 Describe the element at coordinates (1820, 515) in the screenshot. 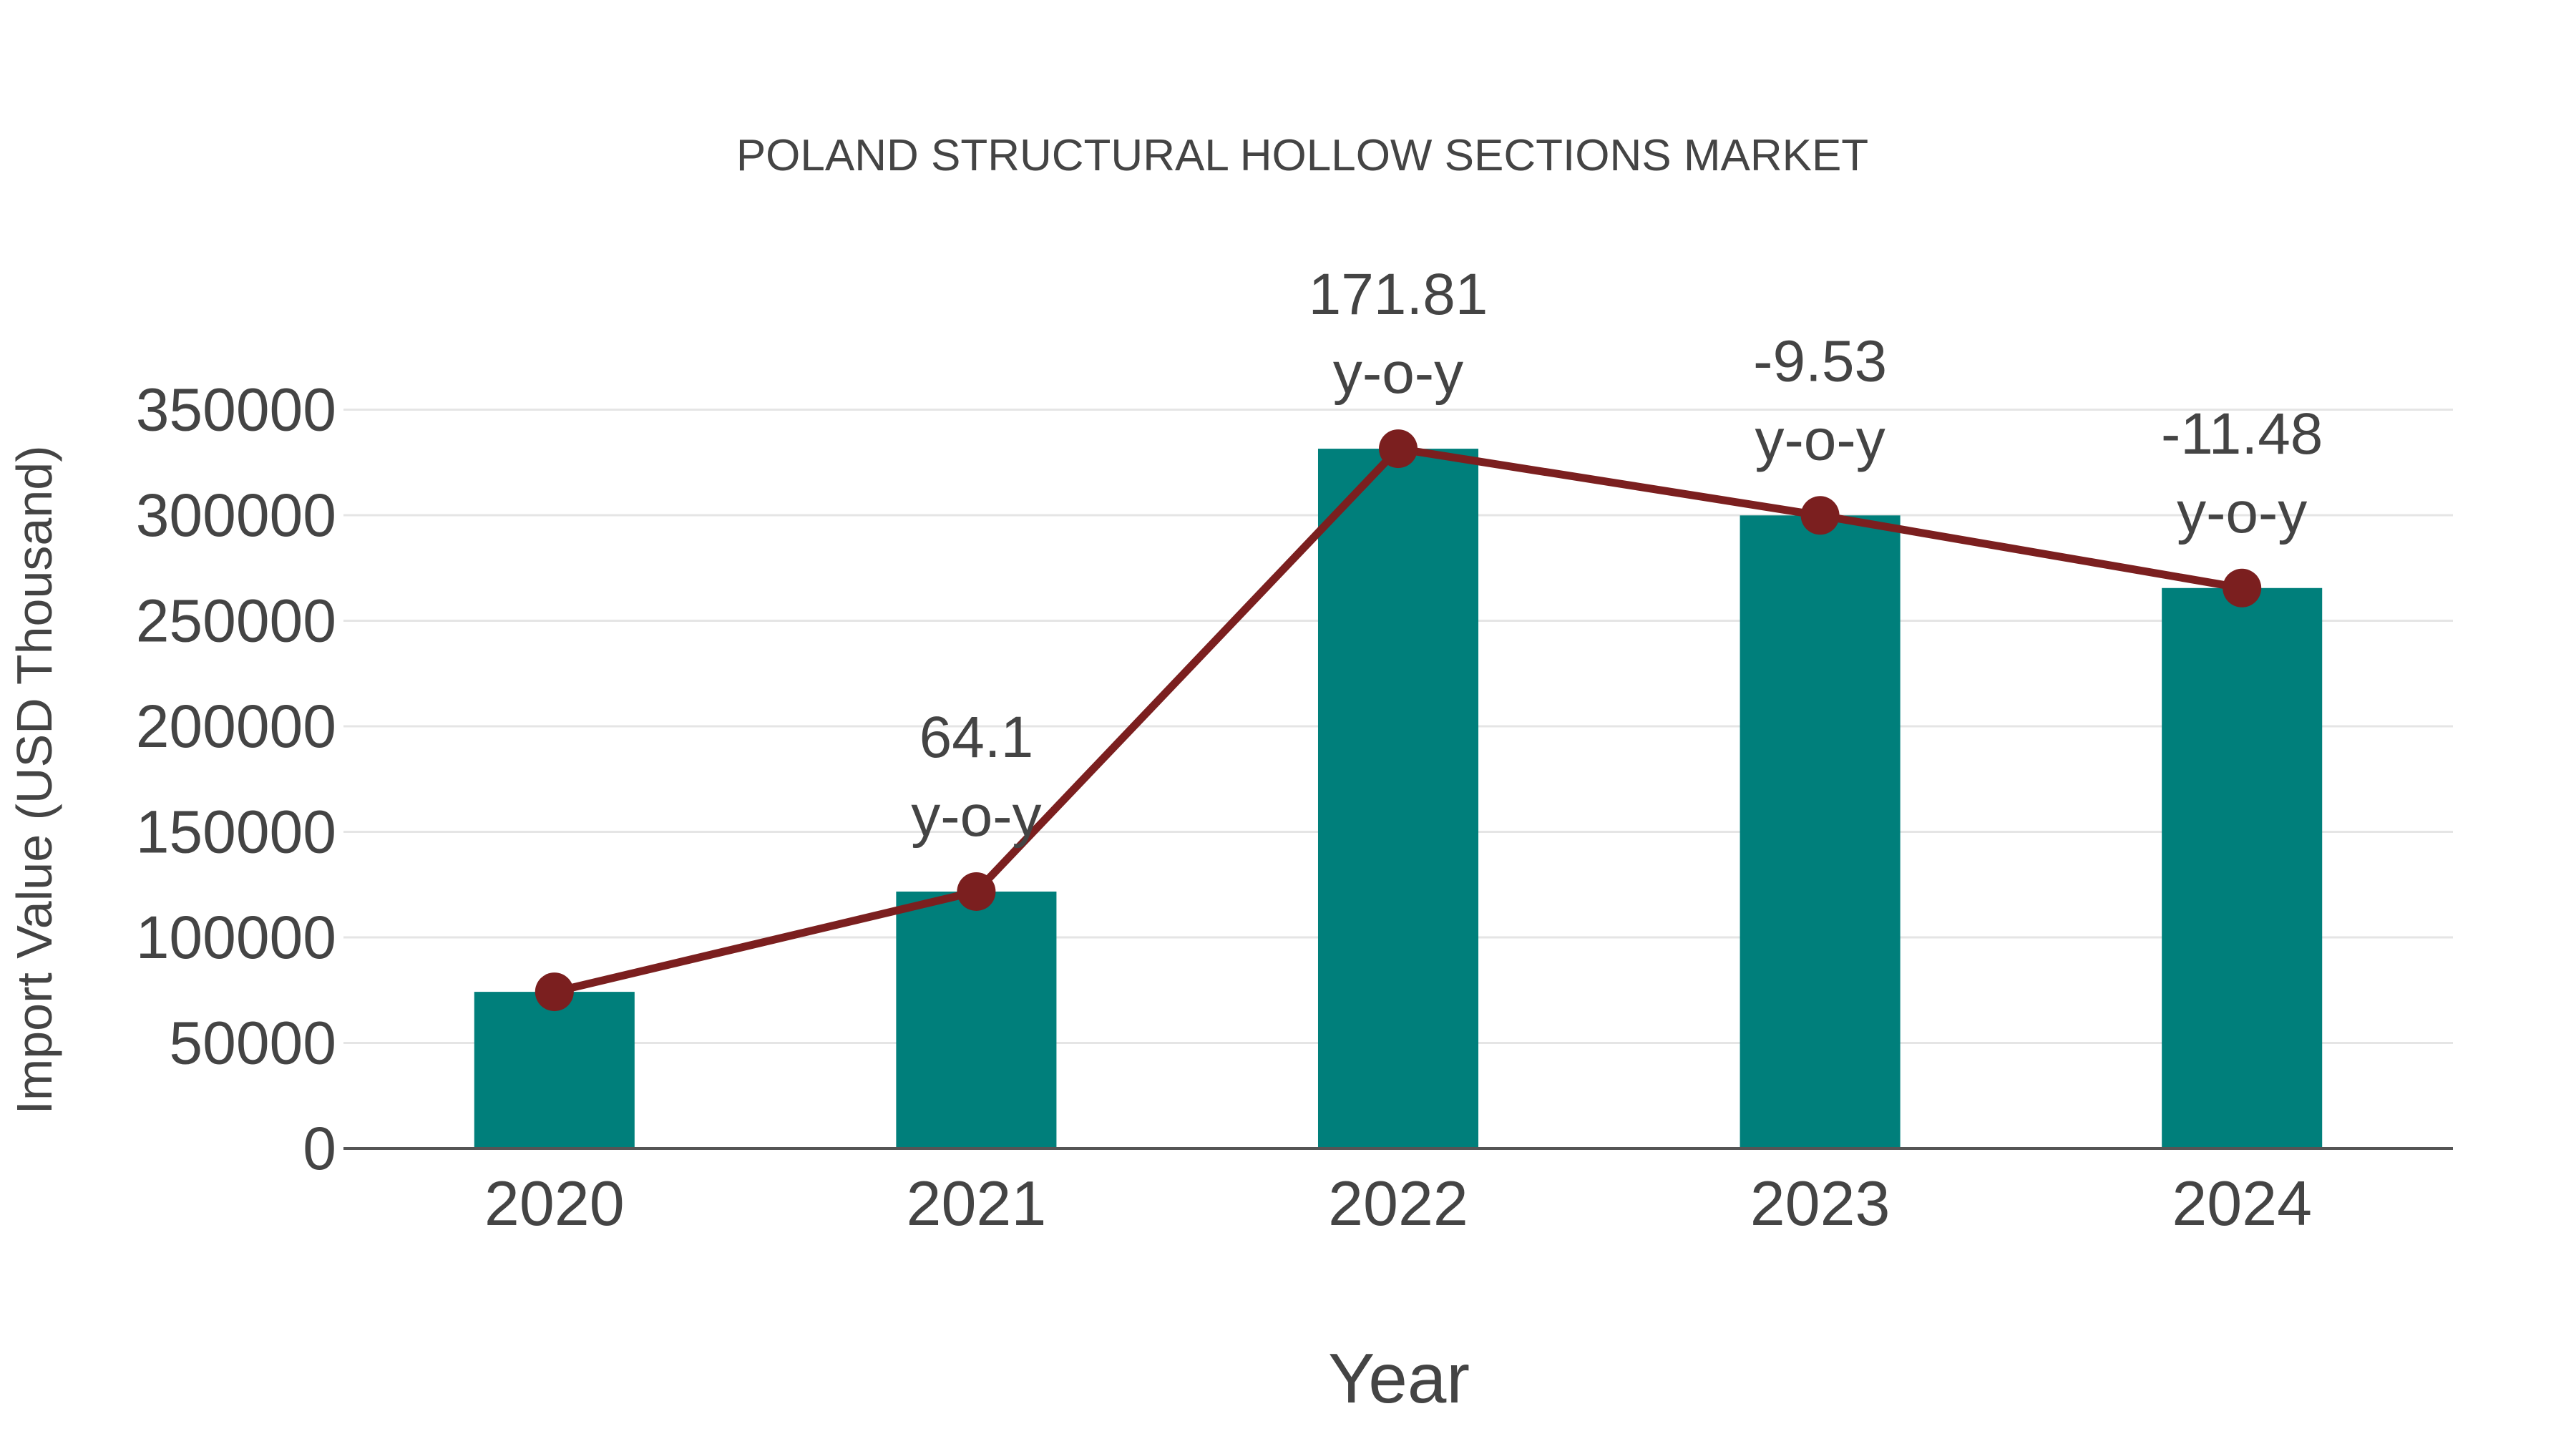

I see `line-marker-2023` at that location.